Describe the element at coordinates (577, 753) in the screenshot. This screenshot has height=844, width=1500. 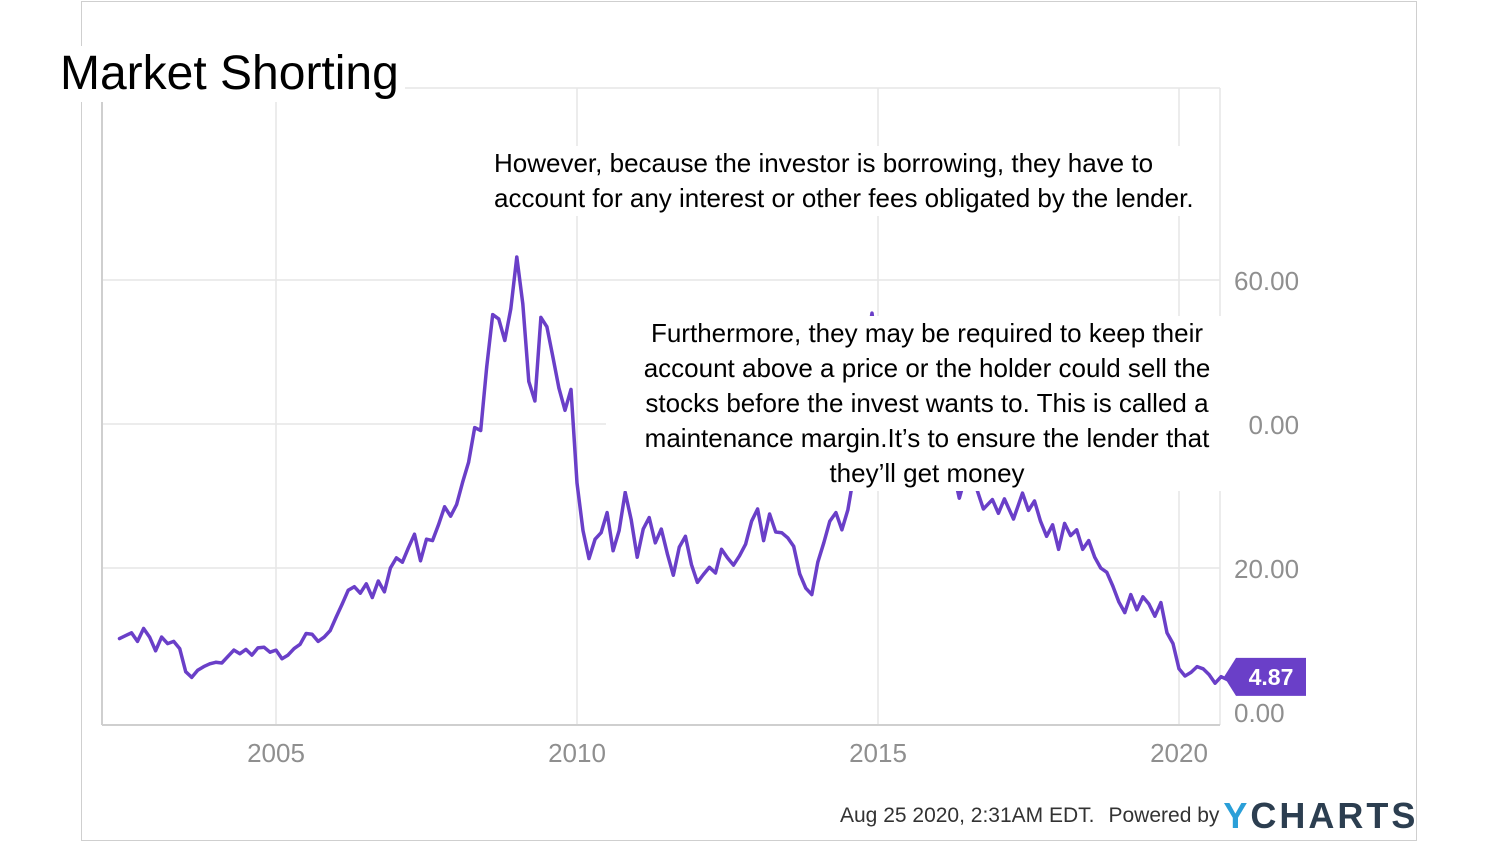
I see `x-tick-label: 2010` at that location.